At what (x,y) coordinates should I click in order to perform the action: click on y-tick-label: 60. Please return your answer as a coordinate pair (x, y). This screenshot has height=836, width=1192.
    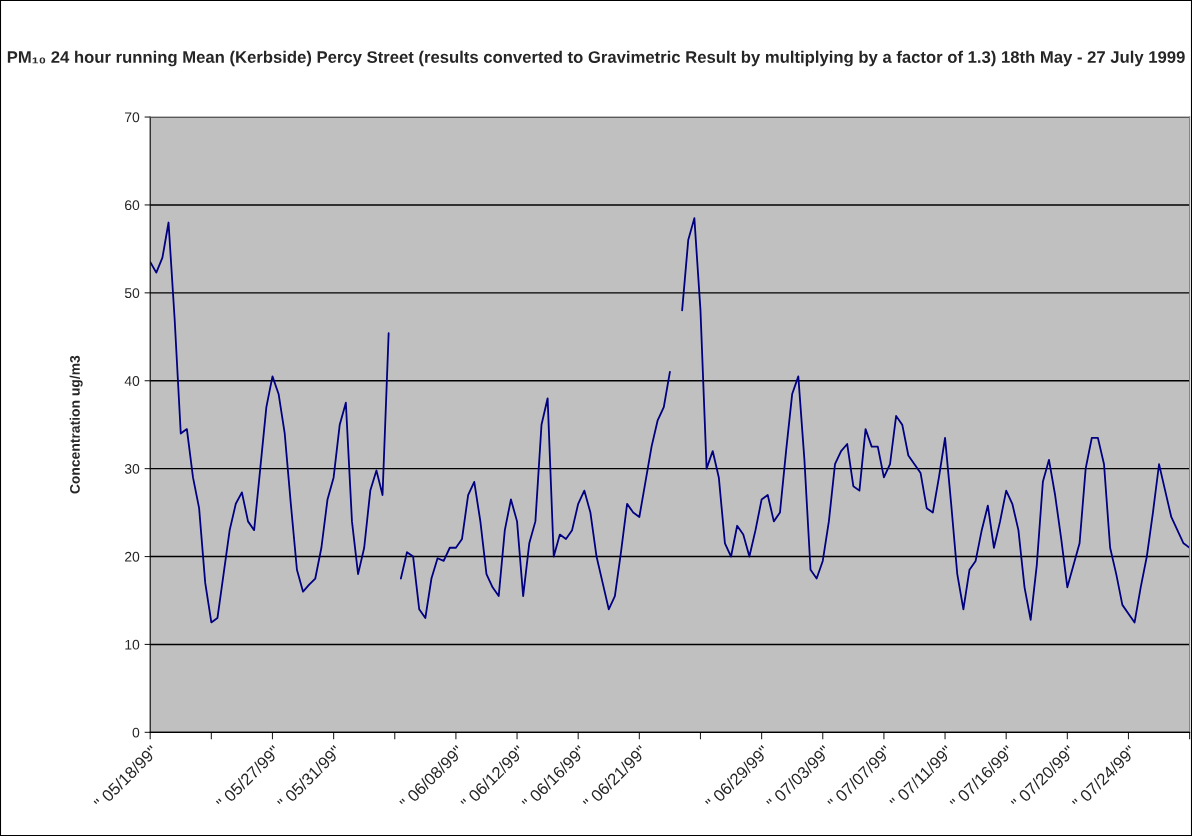
    Looking at the image, I should click on (132, 205).